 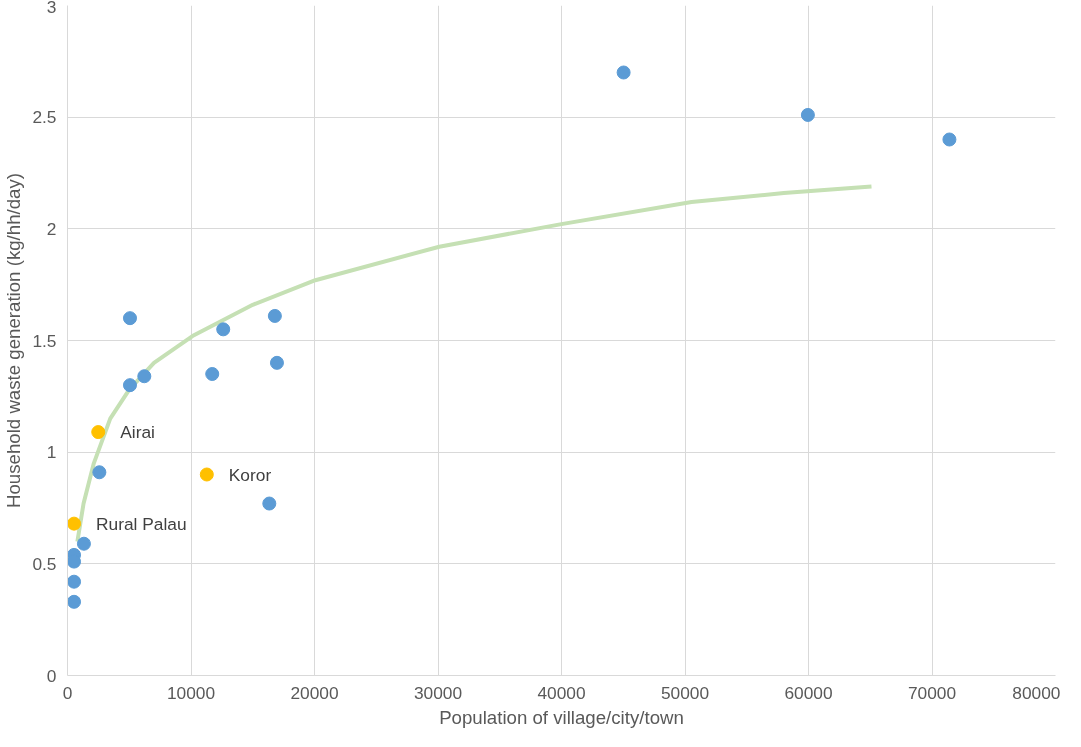 What do you see at coordinates (51, 8) in the screenshot?
I see `y-tick-label: 3` at bounding box center [51, 8].